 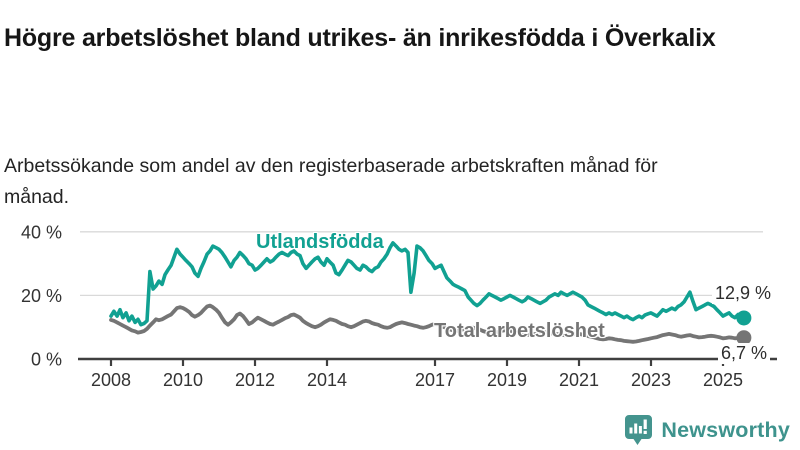 I want to click on x-axis-tick-label: 2025, so click(x=723, y=380).